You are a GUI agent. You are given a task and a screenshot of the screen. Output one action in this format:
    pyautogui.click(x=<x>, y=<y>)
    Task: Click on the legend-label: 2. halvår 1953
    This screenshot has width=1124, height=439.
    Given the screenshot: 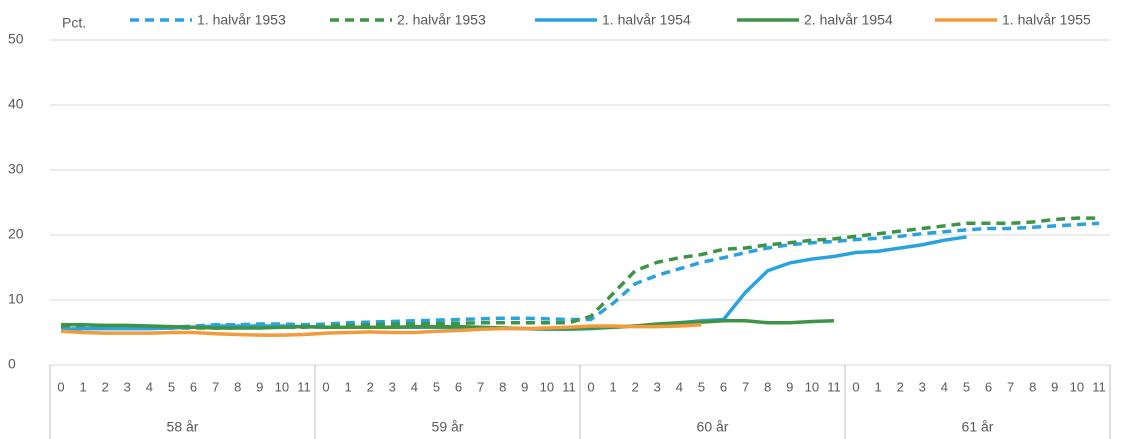 What is the action you would take?
    pyautogui.click(x=441, y=20)
    